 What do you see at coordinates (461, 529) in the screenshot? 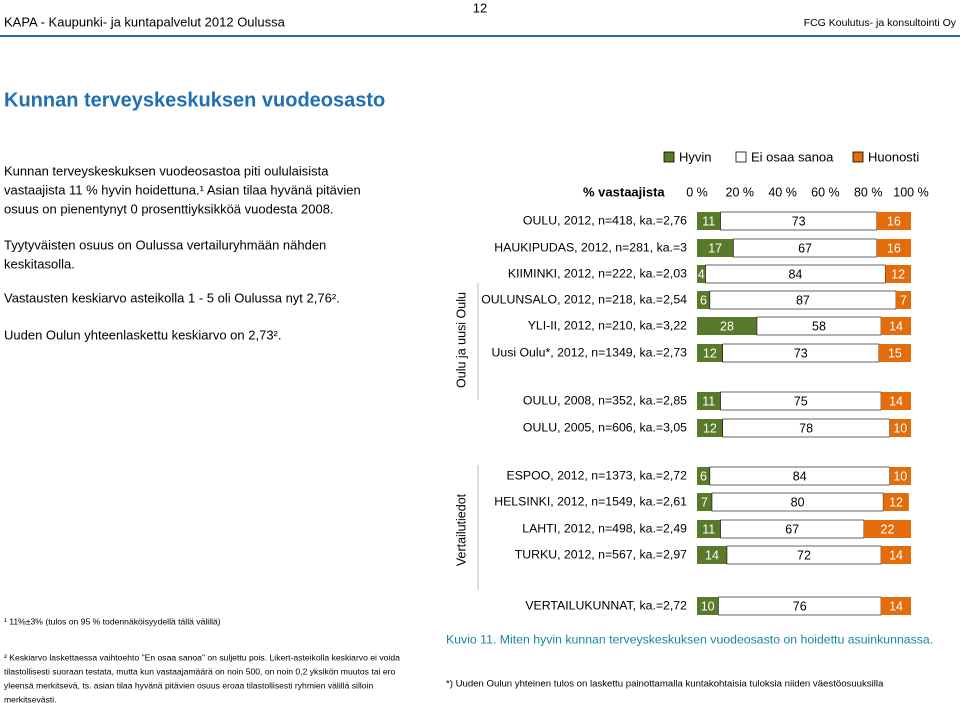
I see `group-label: Vertailutiedot` at bounding box center [461, 529].